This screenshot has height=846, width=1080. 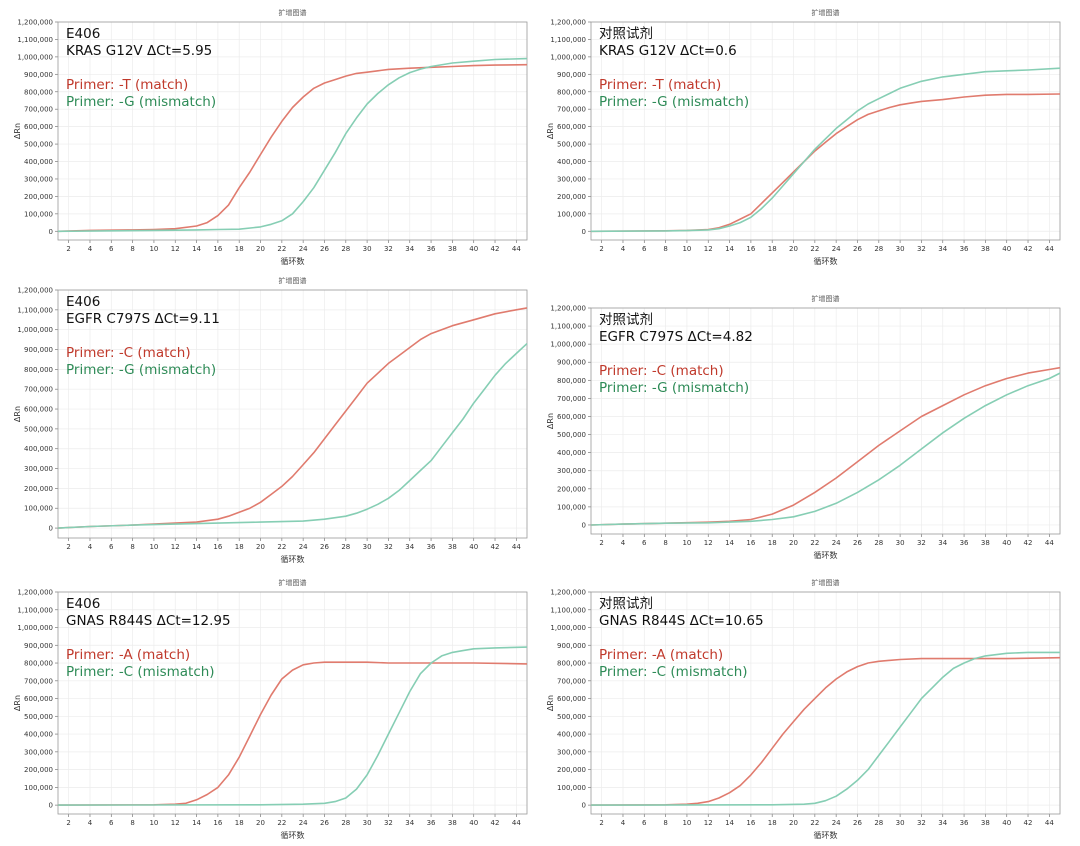 What do you see at coordinates (626, 320) in the screenshot?
I see `annotation-sample: 对照试剂` at bounding box center [626, 320].